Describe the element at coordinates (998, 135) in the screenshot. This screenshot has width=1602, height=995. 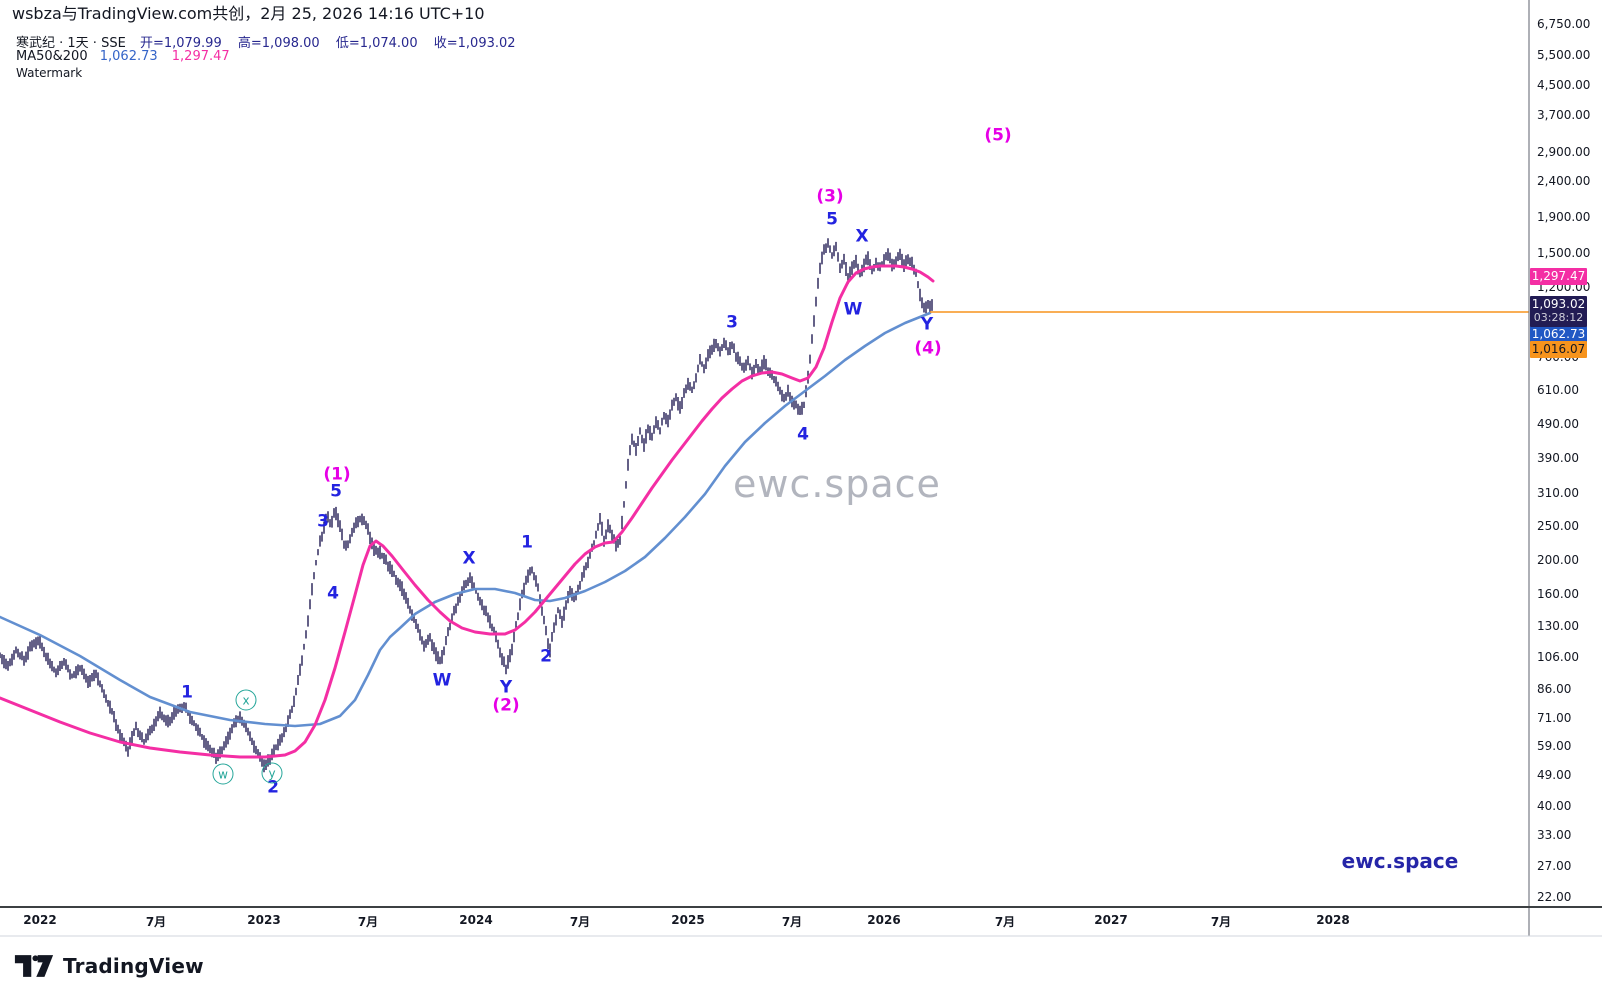
I see `wave-degree-label-5: (5)` at that location.